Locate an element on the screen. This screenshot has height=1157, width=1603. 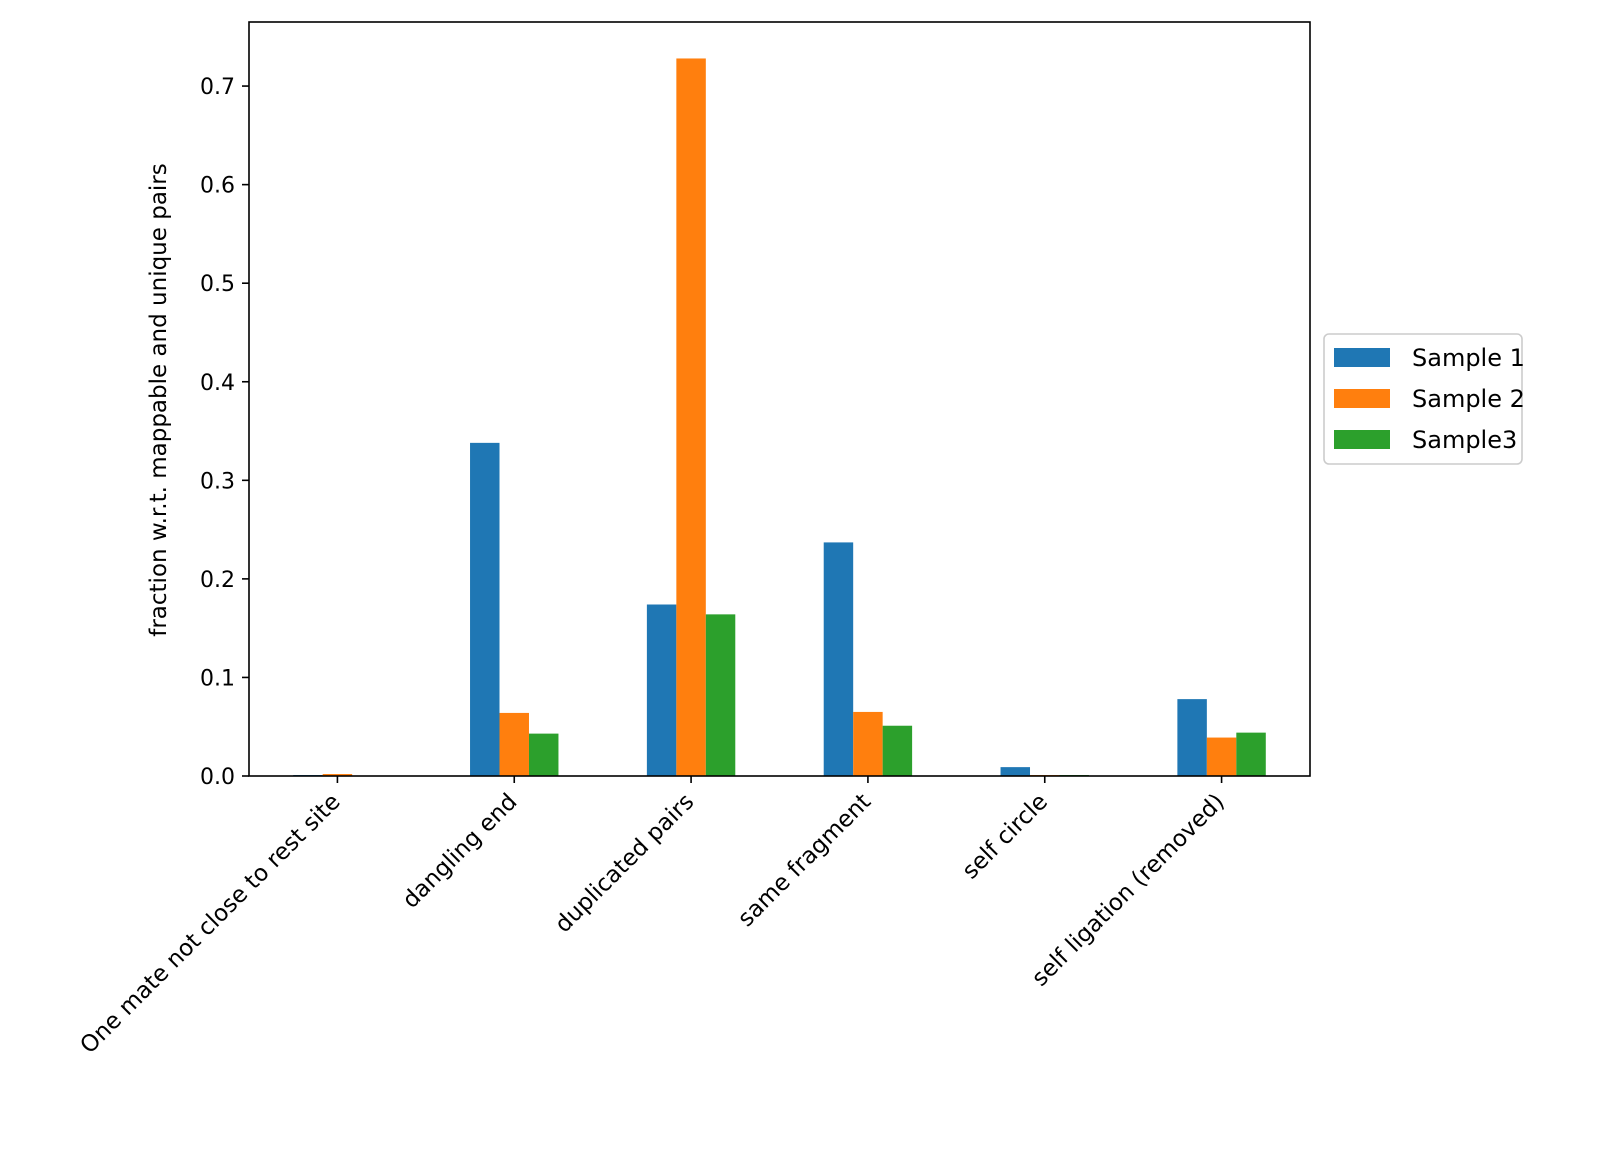
y-tick-label: 0.0 is located at coordinates (217, 777).